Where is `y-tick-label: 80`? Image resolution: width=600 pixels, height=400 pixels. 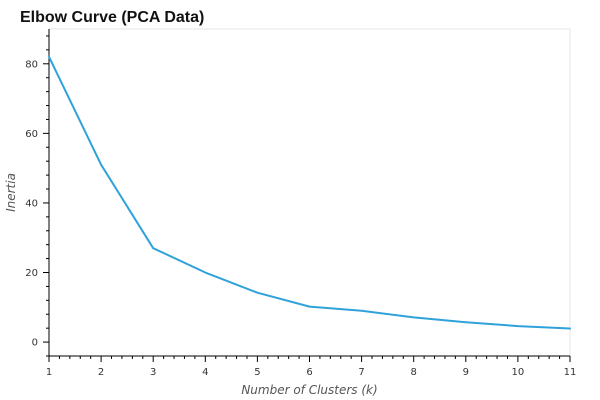 y-tick-label: 80 is located at coordinates (31, 64).